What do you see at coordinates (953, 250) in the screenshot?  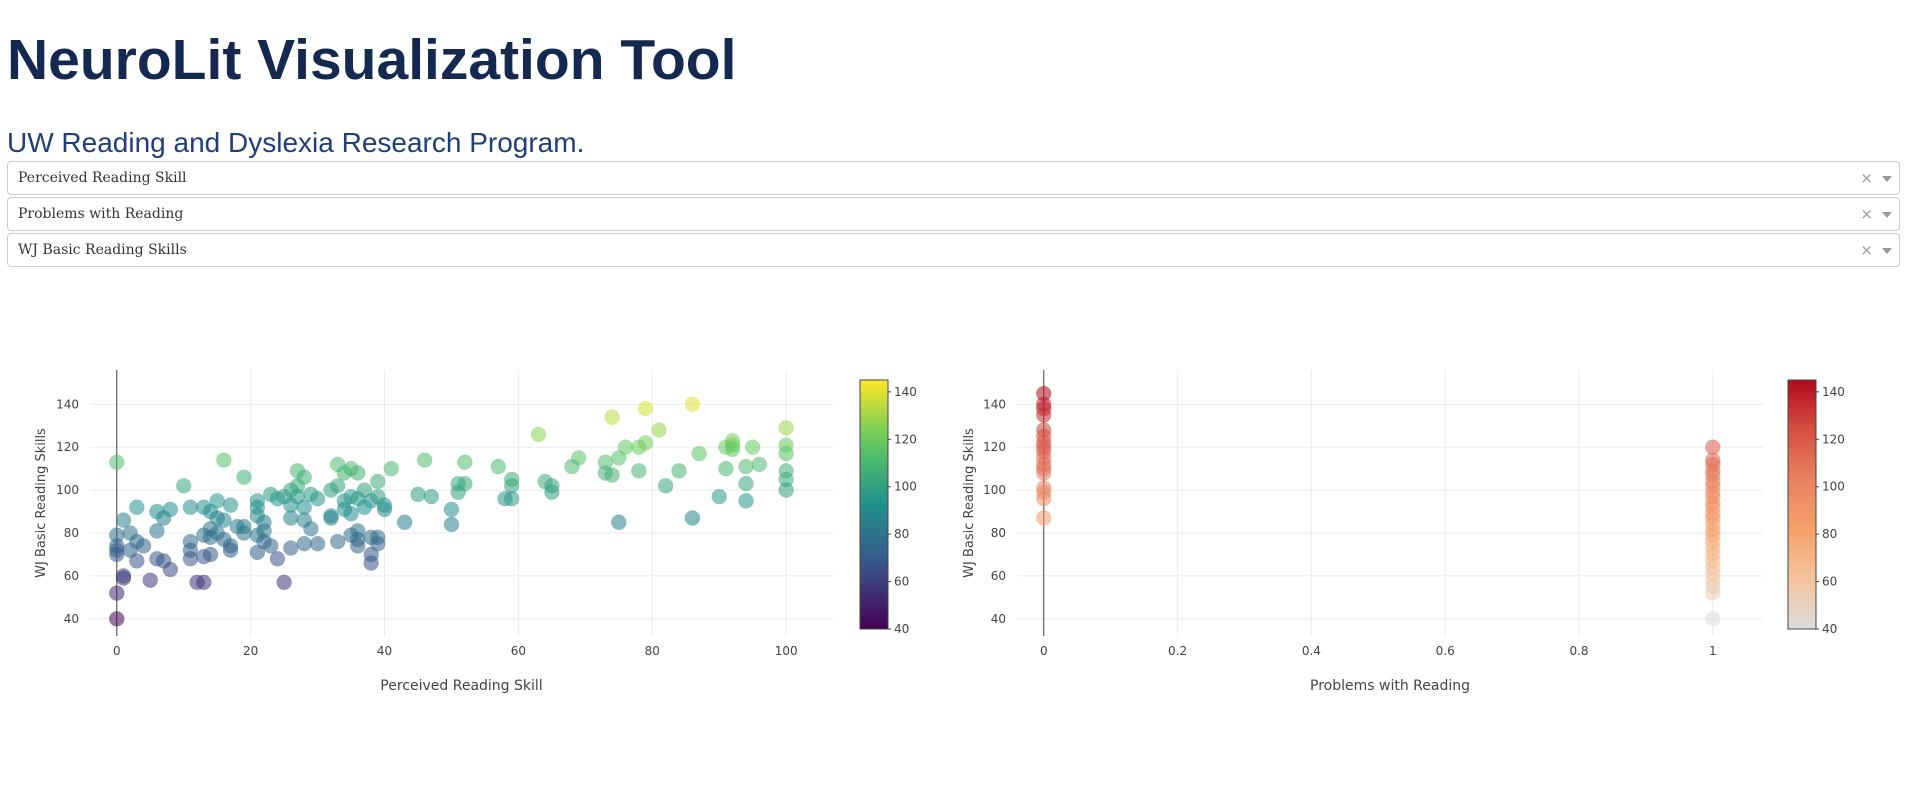 I see `y-axis-dropdown: WJ Basic Reading Skills ×` at bounding box center [953, 250].